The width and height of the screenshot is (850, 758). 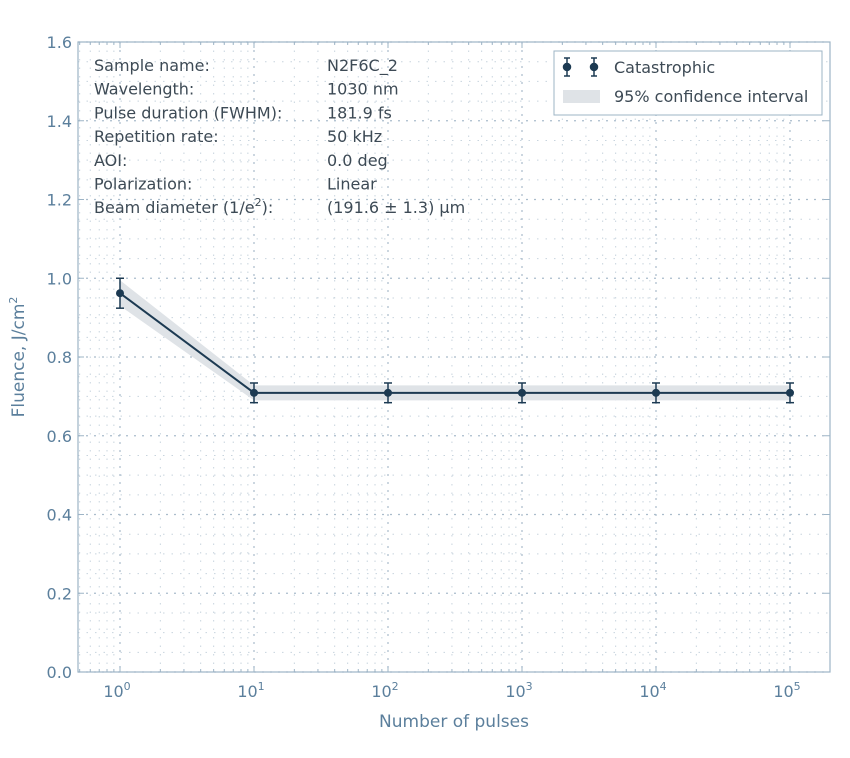 I want to click on info-label-sup: 2, so click(x=258, y=202).